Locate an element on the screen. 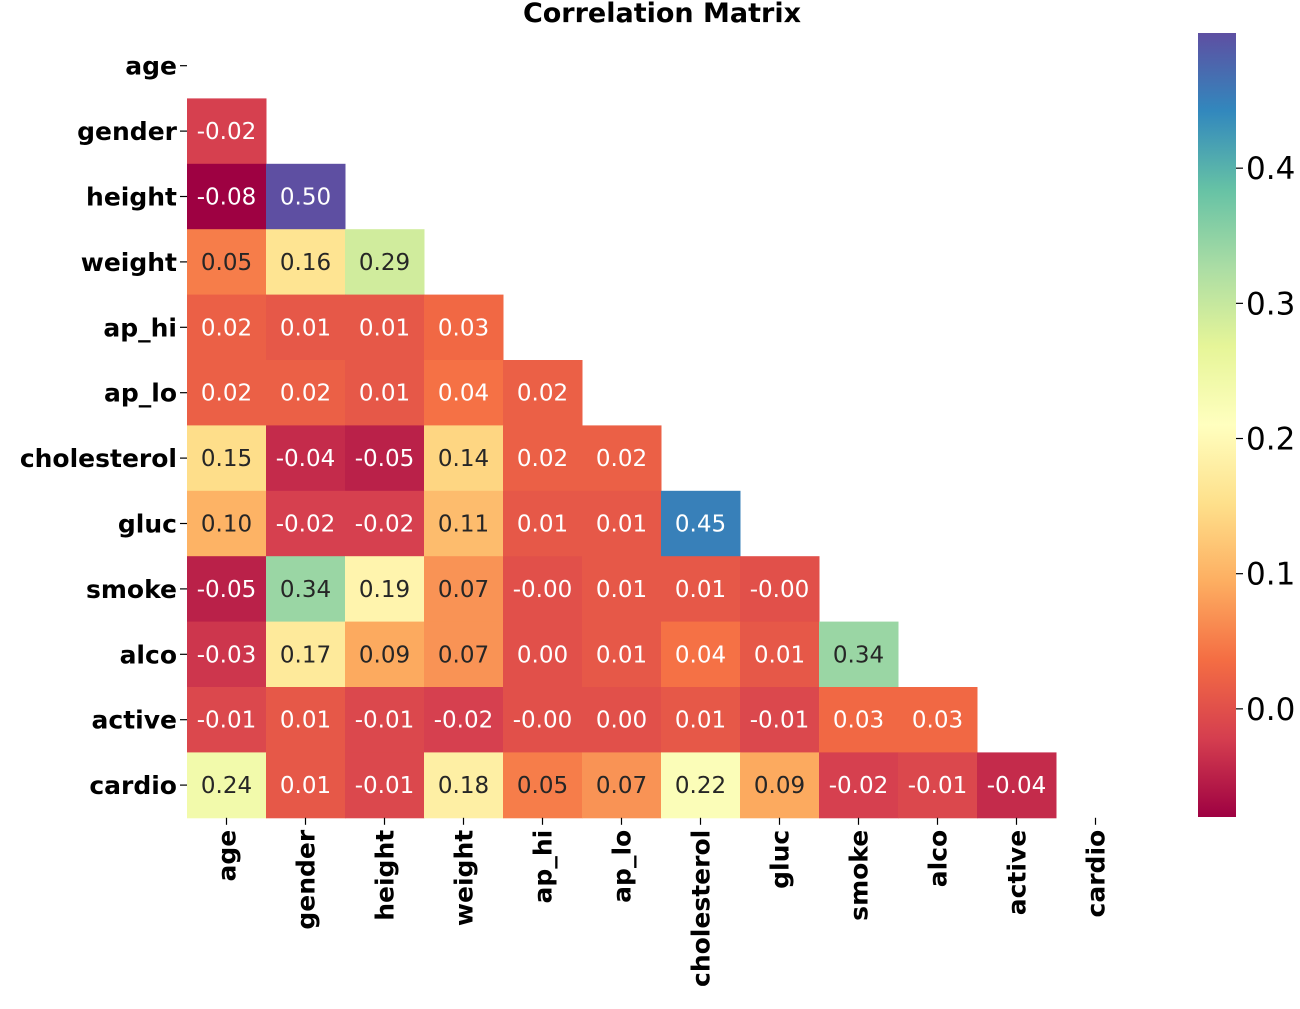 The image size is (1300, 1009). y-tick-label-gender: gender is located at coordinates (127, 131).